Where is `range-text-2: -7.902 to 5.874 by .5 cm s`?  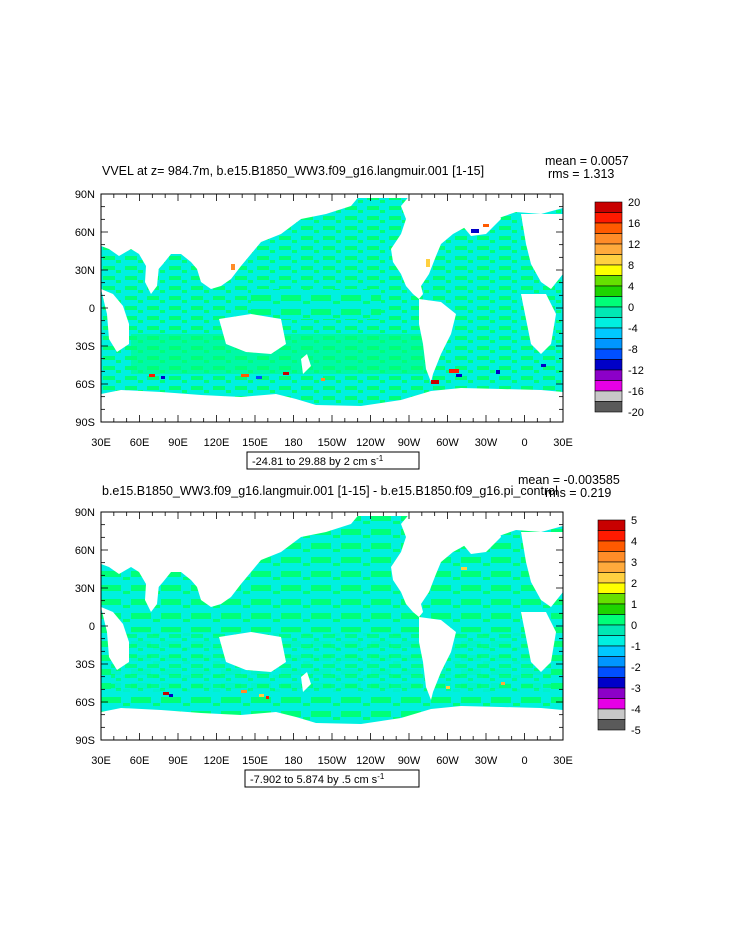
range-text-2: -7.902 to 5.874 by .5 cm s is located at coordinates (314, 780).